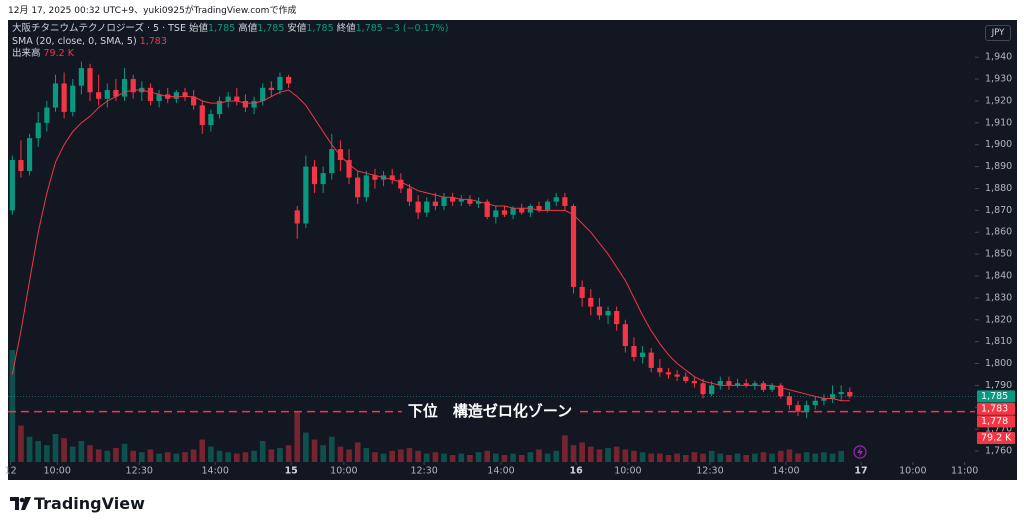 The image size is (1024, 524). I want to click on currency-button: JPY, so click(998, 33).